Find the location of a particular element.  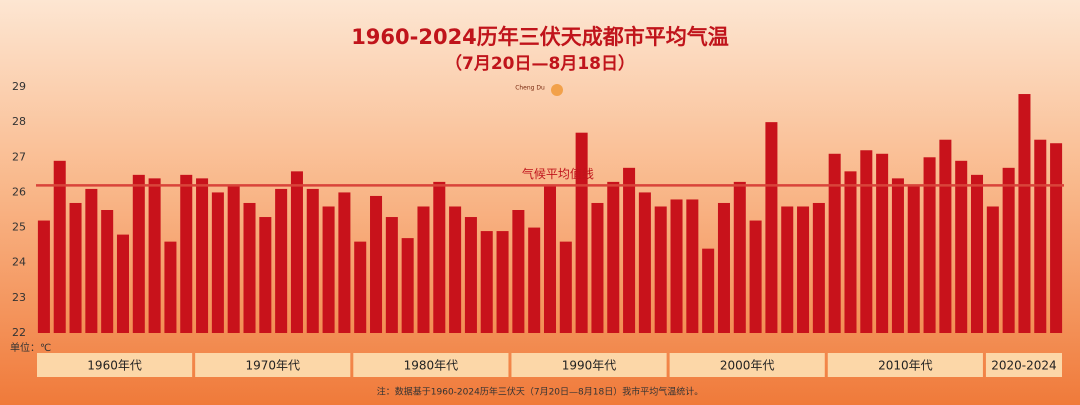

y-tick-label: 27 is located at coordinates (19, 156).